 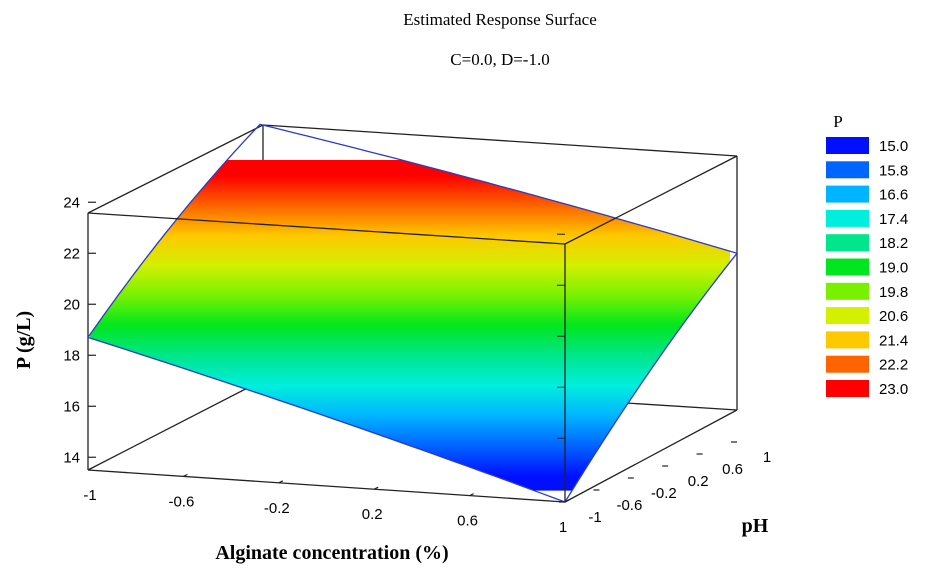 What do you see at coordinates (24, 340) in the screenshot?
I see `y-axis-label: P (g/L)` at bounding box center [24, 340].